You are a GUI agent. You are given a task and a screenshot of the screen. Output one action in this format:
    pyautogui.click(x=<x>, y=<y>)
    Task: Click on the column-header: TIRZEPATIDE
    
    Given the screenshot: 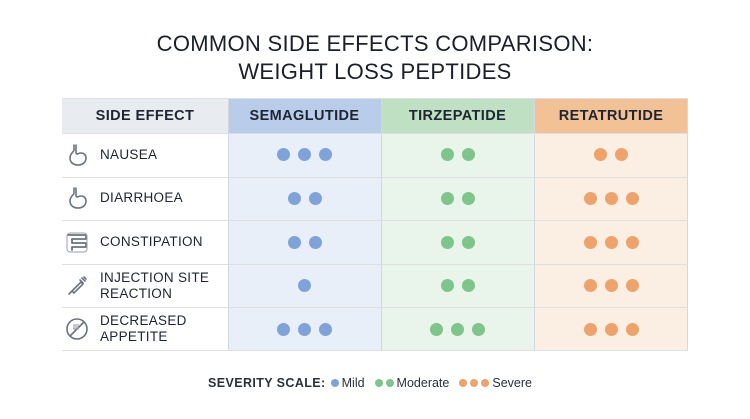 What is the action you would take?
    pyautogui.click(x=457, y=115)
    